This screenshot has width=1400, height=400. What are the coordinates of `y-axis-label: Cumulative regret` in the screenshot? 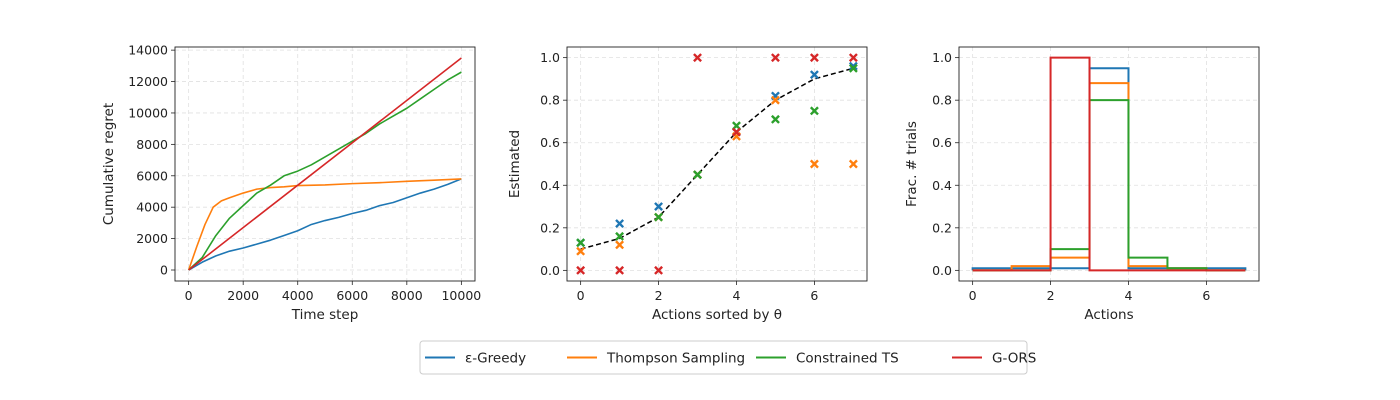 It's located at (109, 164).